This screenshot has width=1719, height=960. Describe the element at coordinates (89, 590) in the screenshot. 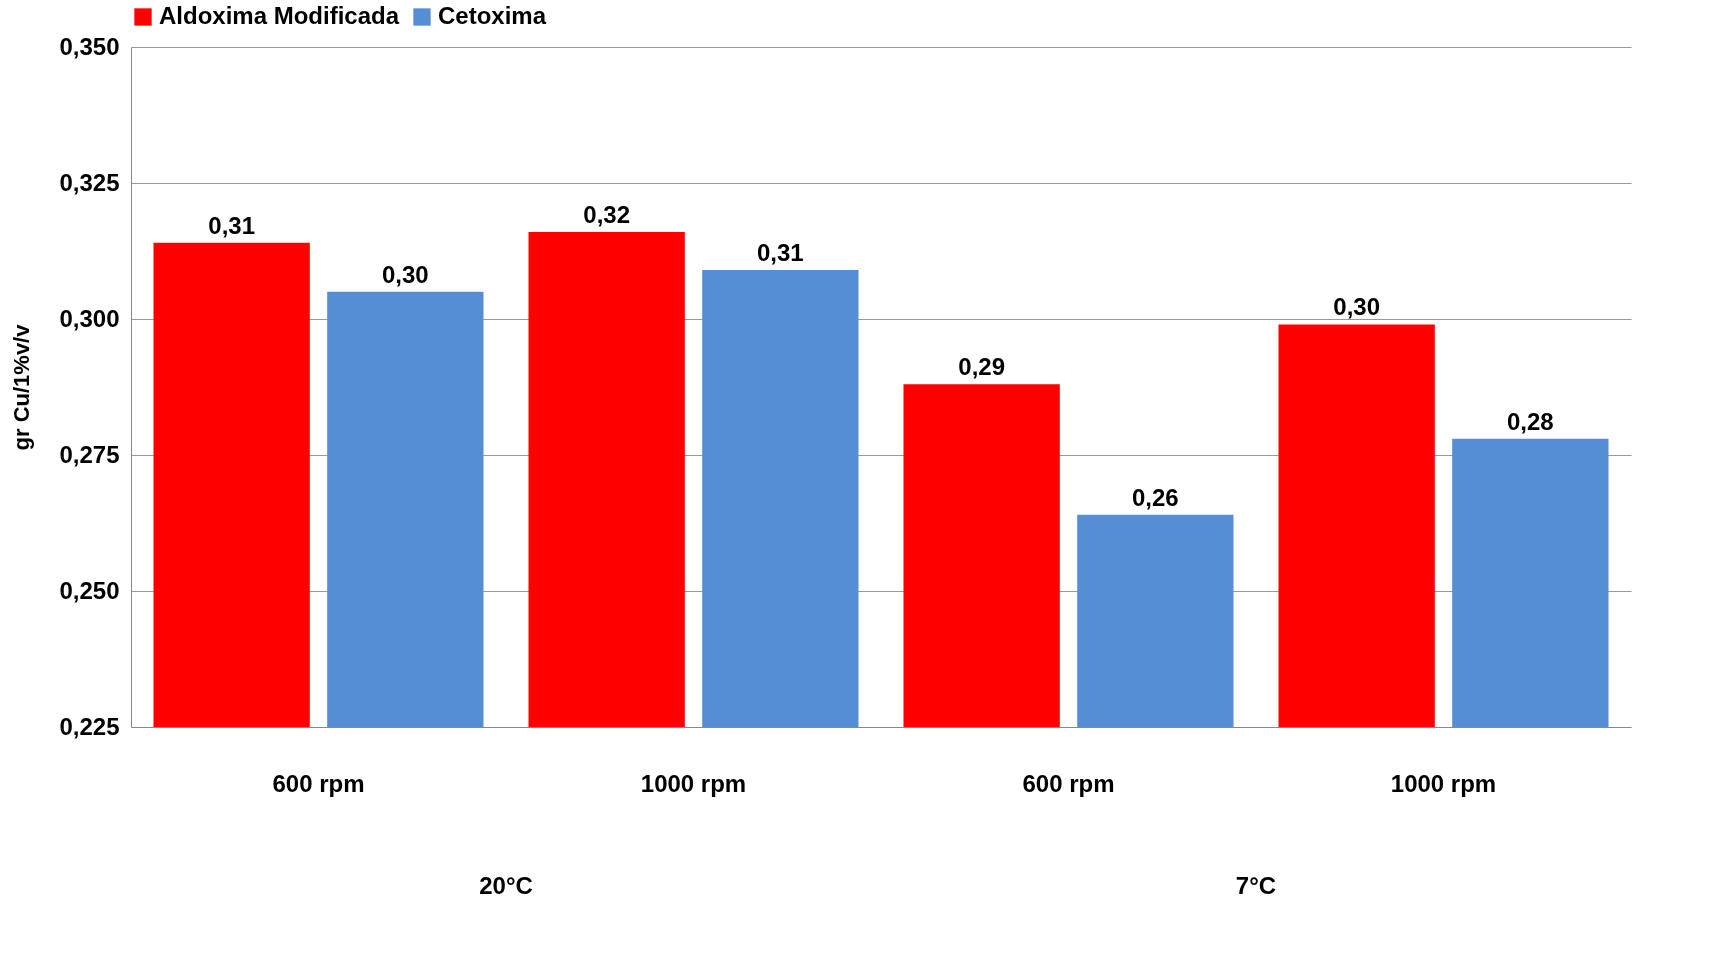

I see `y-tick-label: 0,250` at that location.